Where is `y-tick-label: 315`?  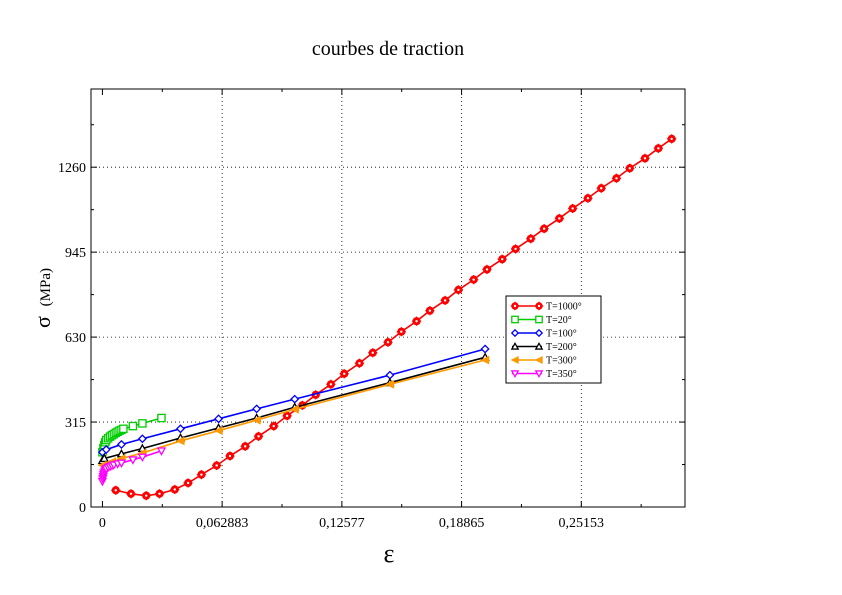
y-tick-label: 315 is located at coordinates (75, 423).